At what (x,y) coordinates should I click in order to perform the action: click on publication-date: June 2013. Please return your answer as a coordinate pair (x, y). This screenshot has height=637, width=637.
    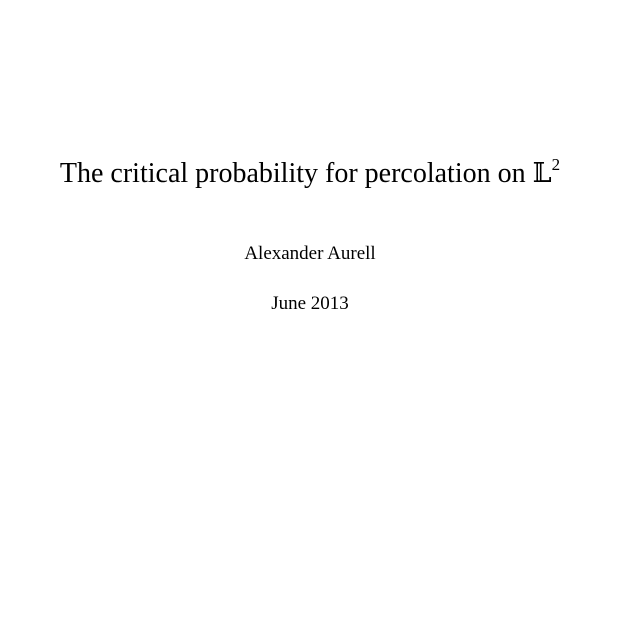
    Looking at the image, I should click on (310, 303).